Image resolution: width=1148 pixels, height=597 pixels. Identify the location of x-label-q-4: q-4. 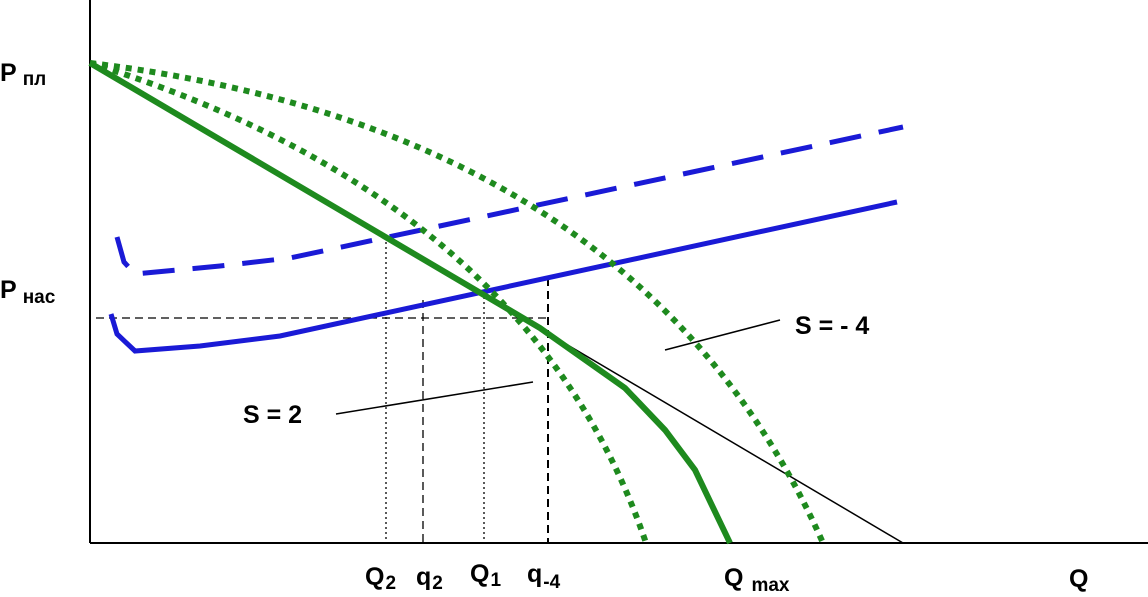
(544, 576).